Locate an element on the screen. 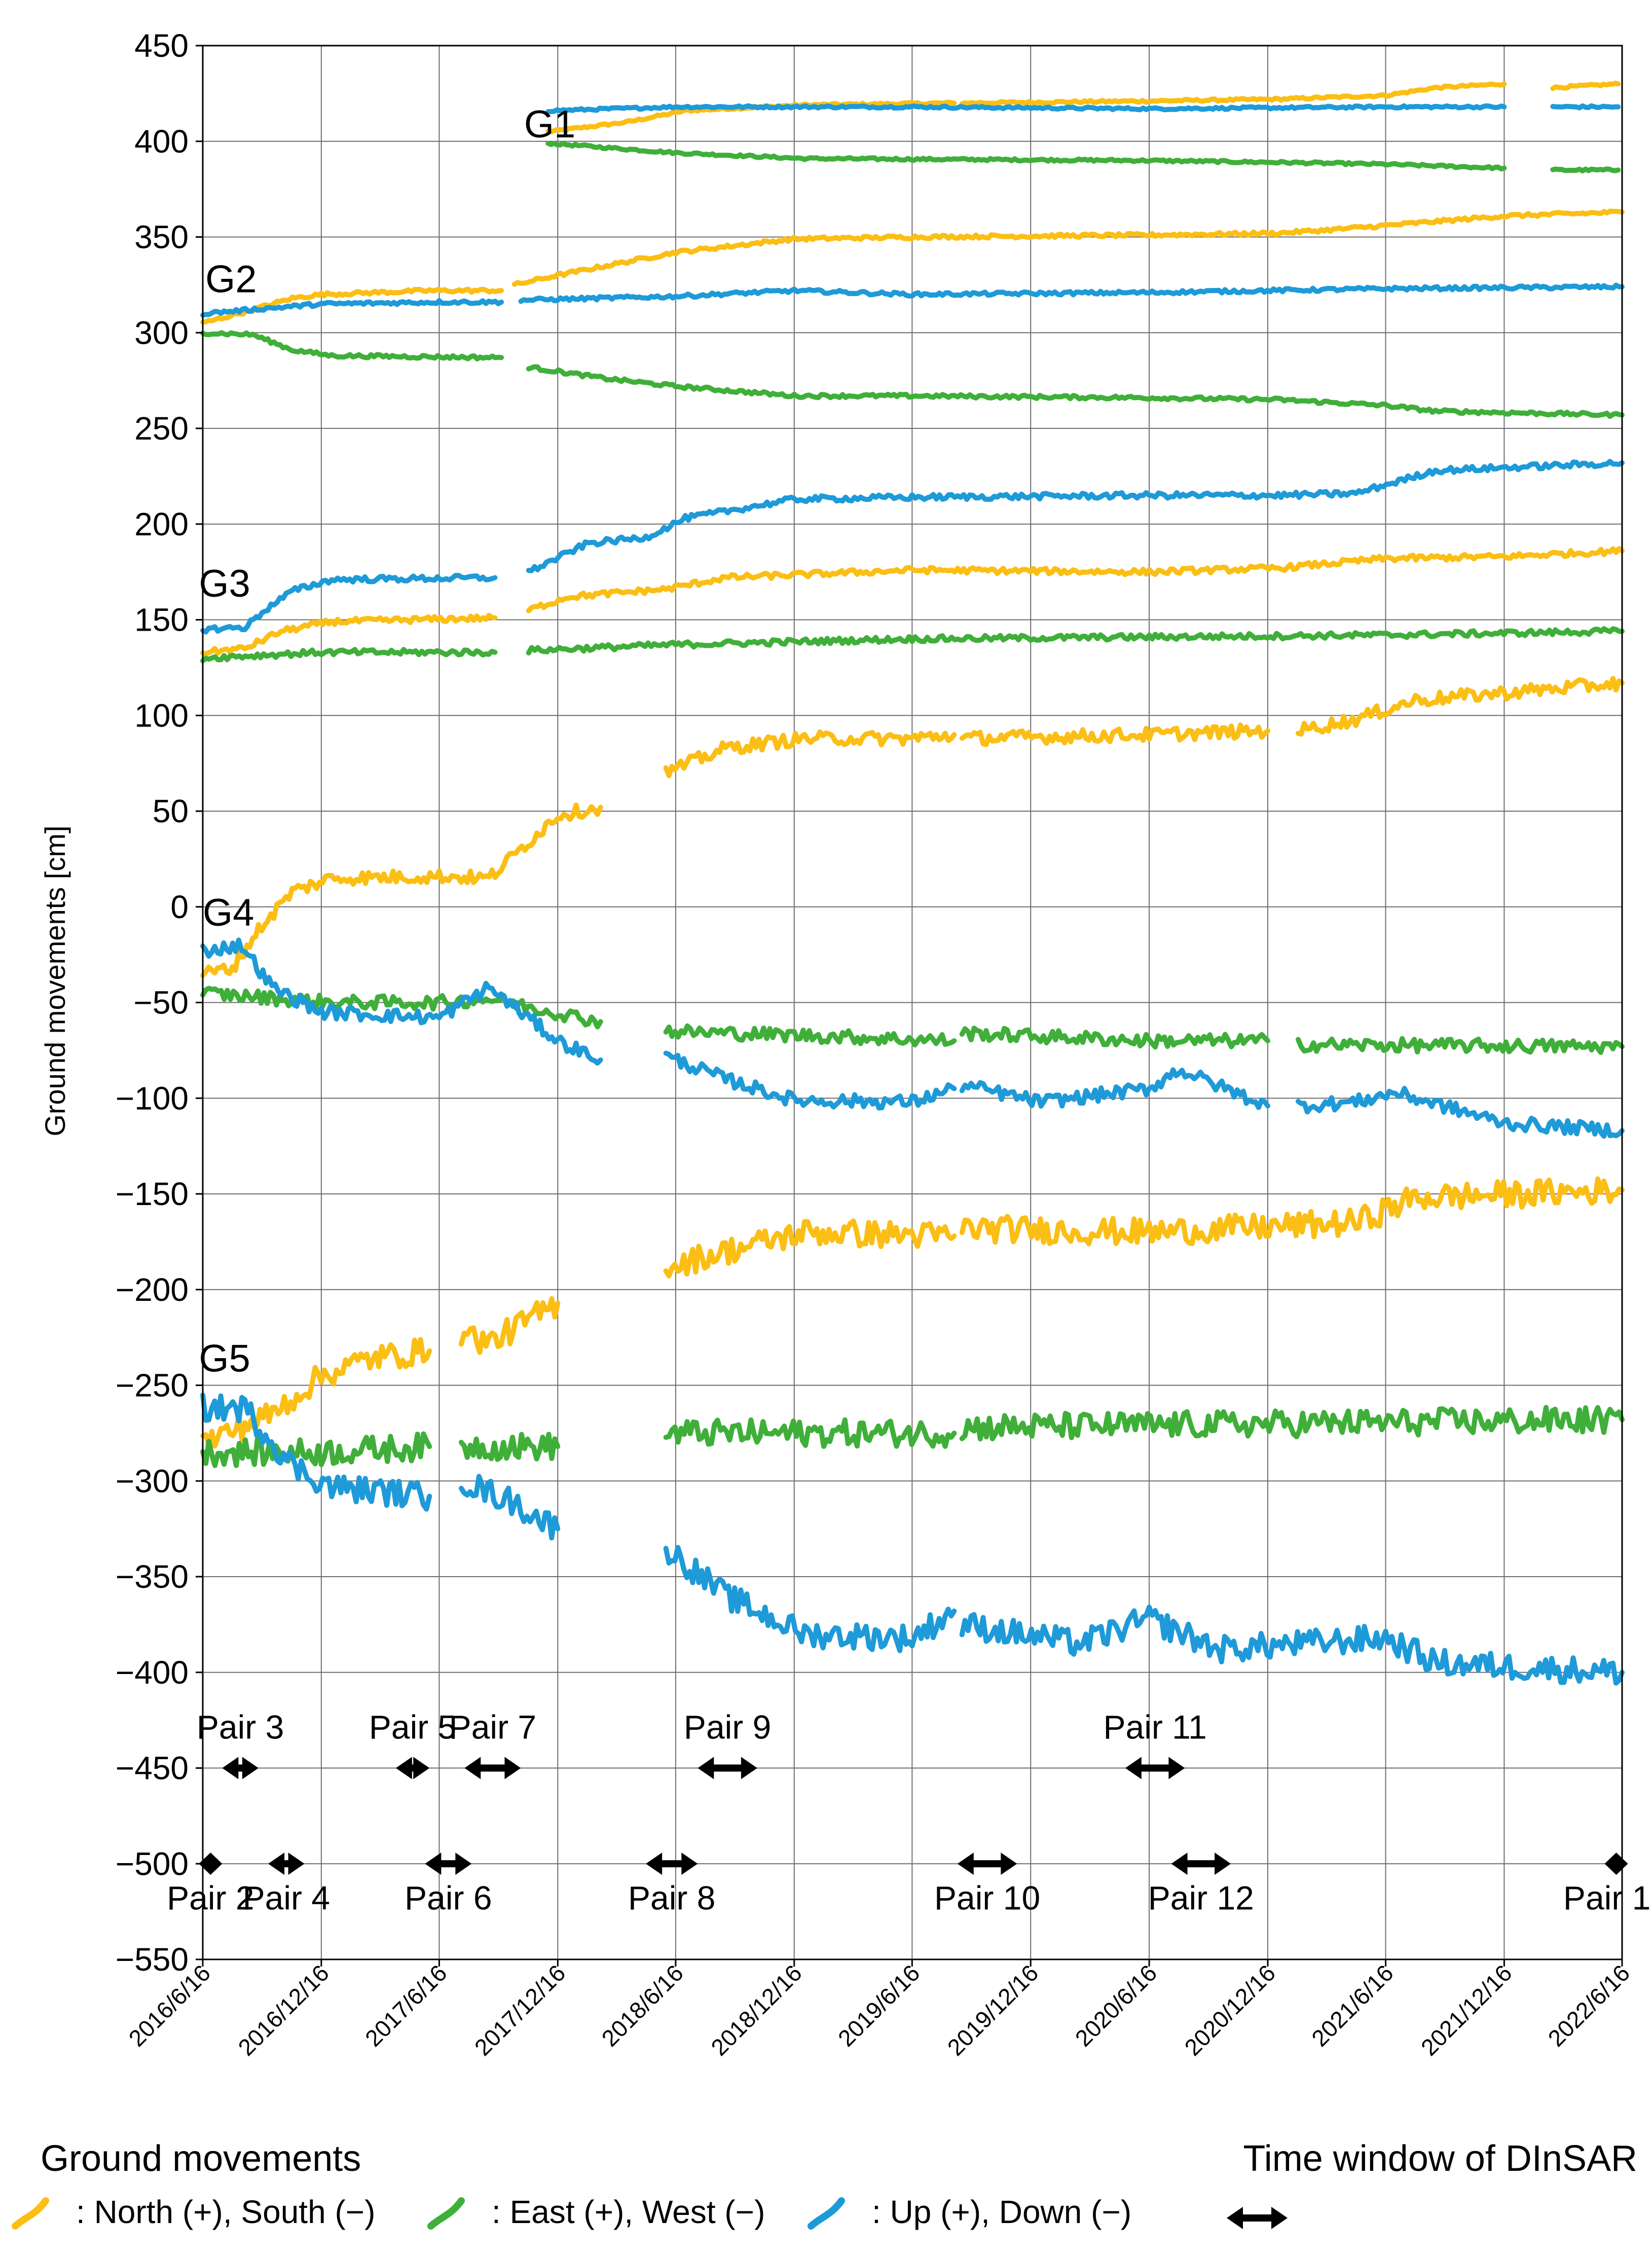 The image size is (1652, 2256). y-tick-label: 300 is located at coordinates (162, 332).